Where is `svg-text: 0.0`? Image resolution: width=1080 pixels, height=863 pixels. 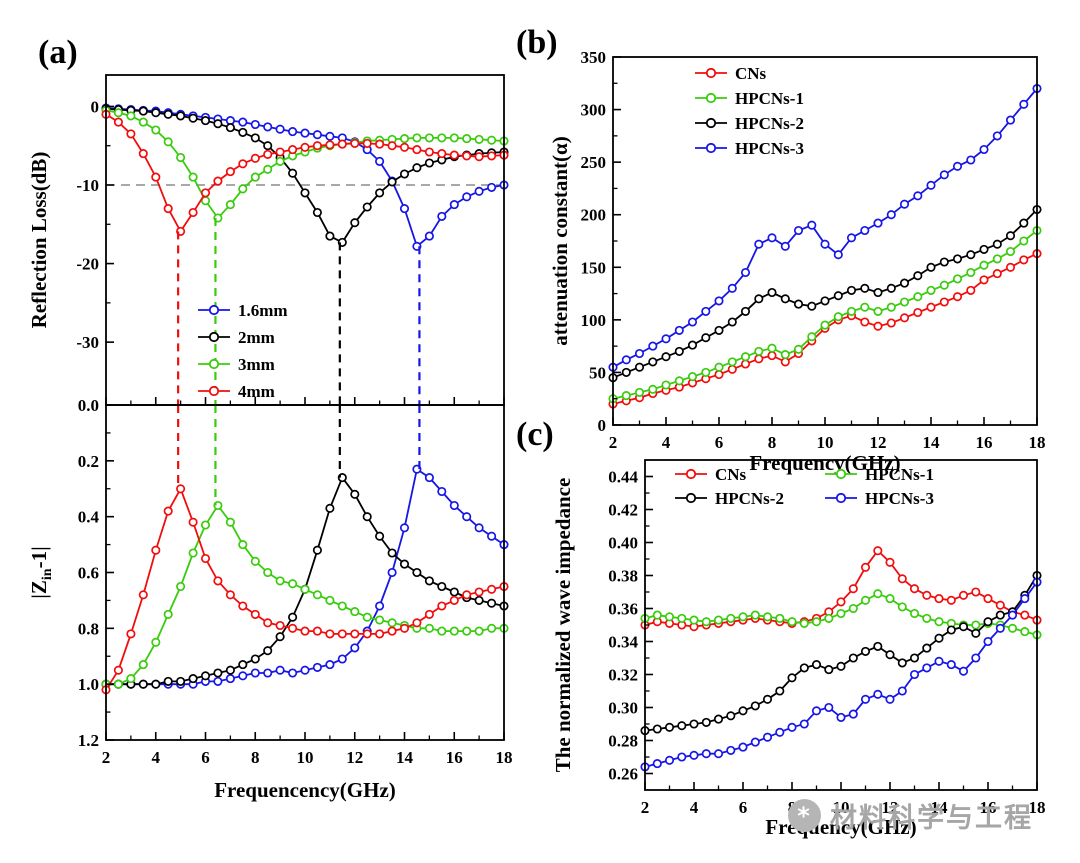
svg-text: 0.0 is located at coordinates (88, 405).